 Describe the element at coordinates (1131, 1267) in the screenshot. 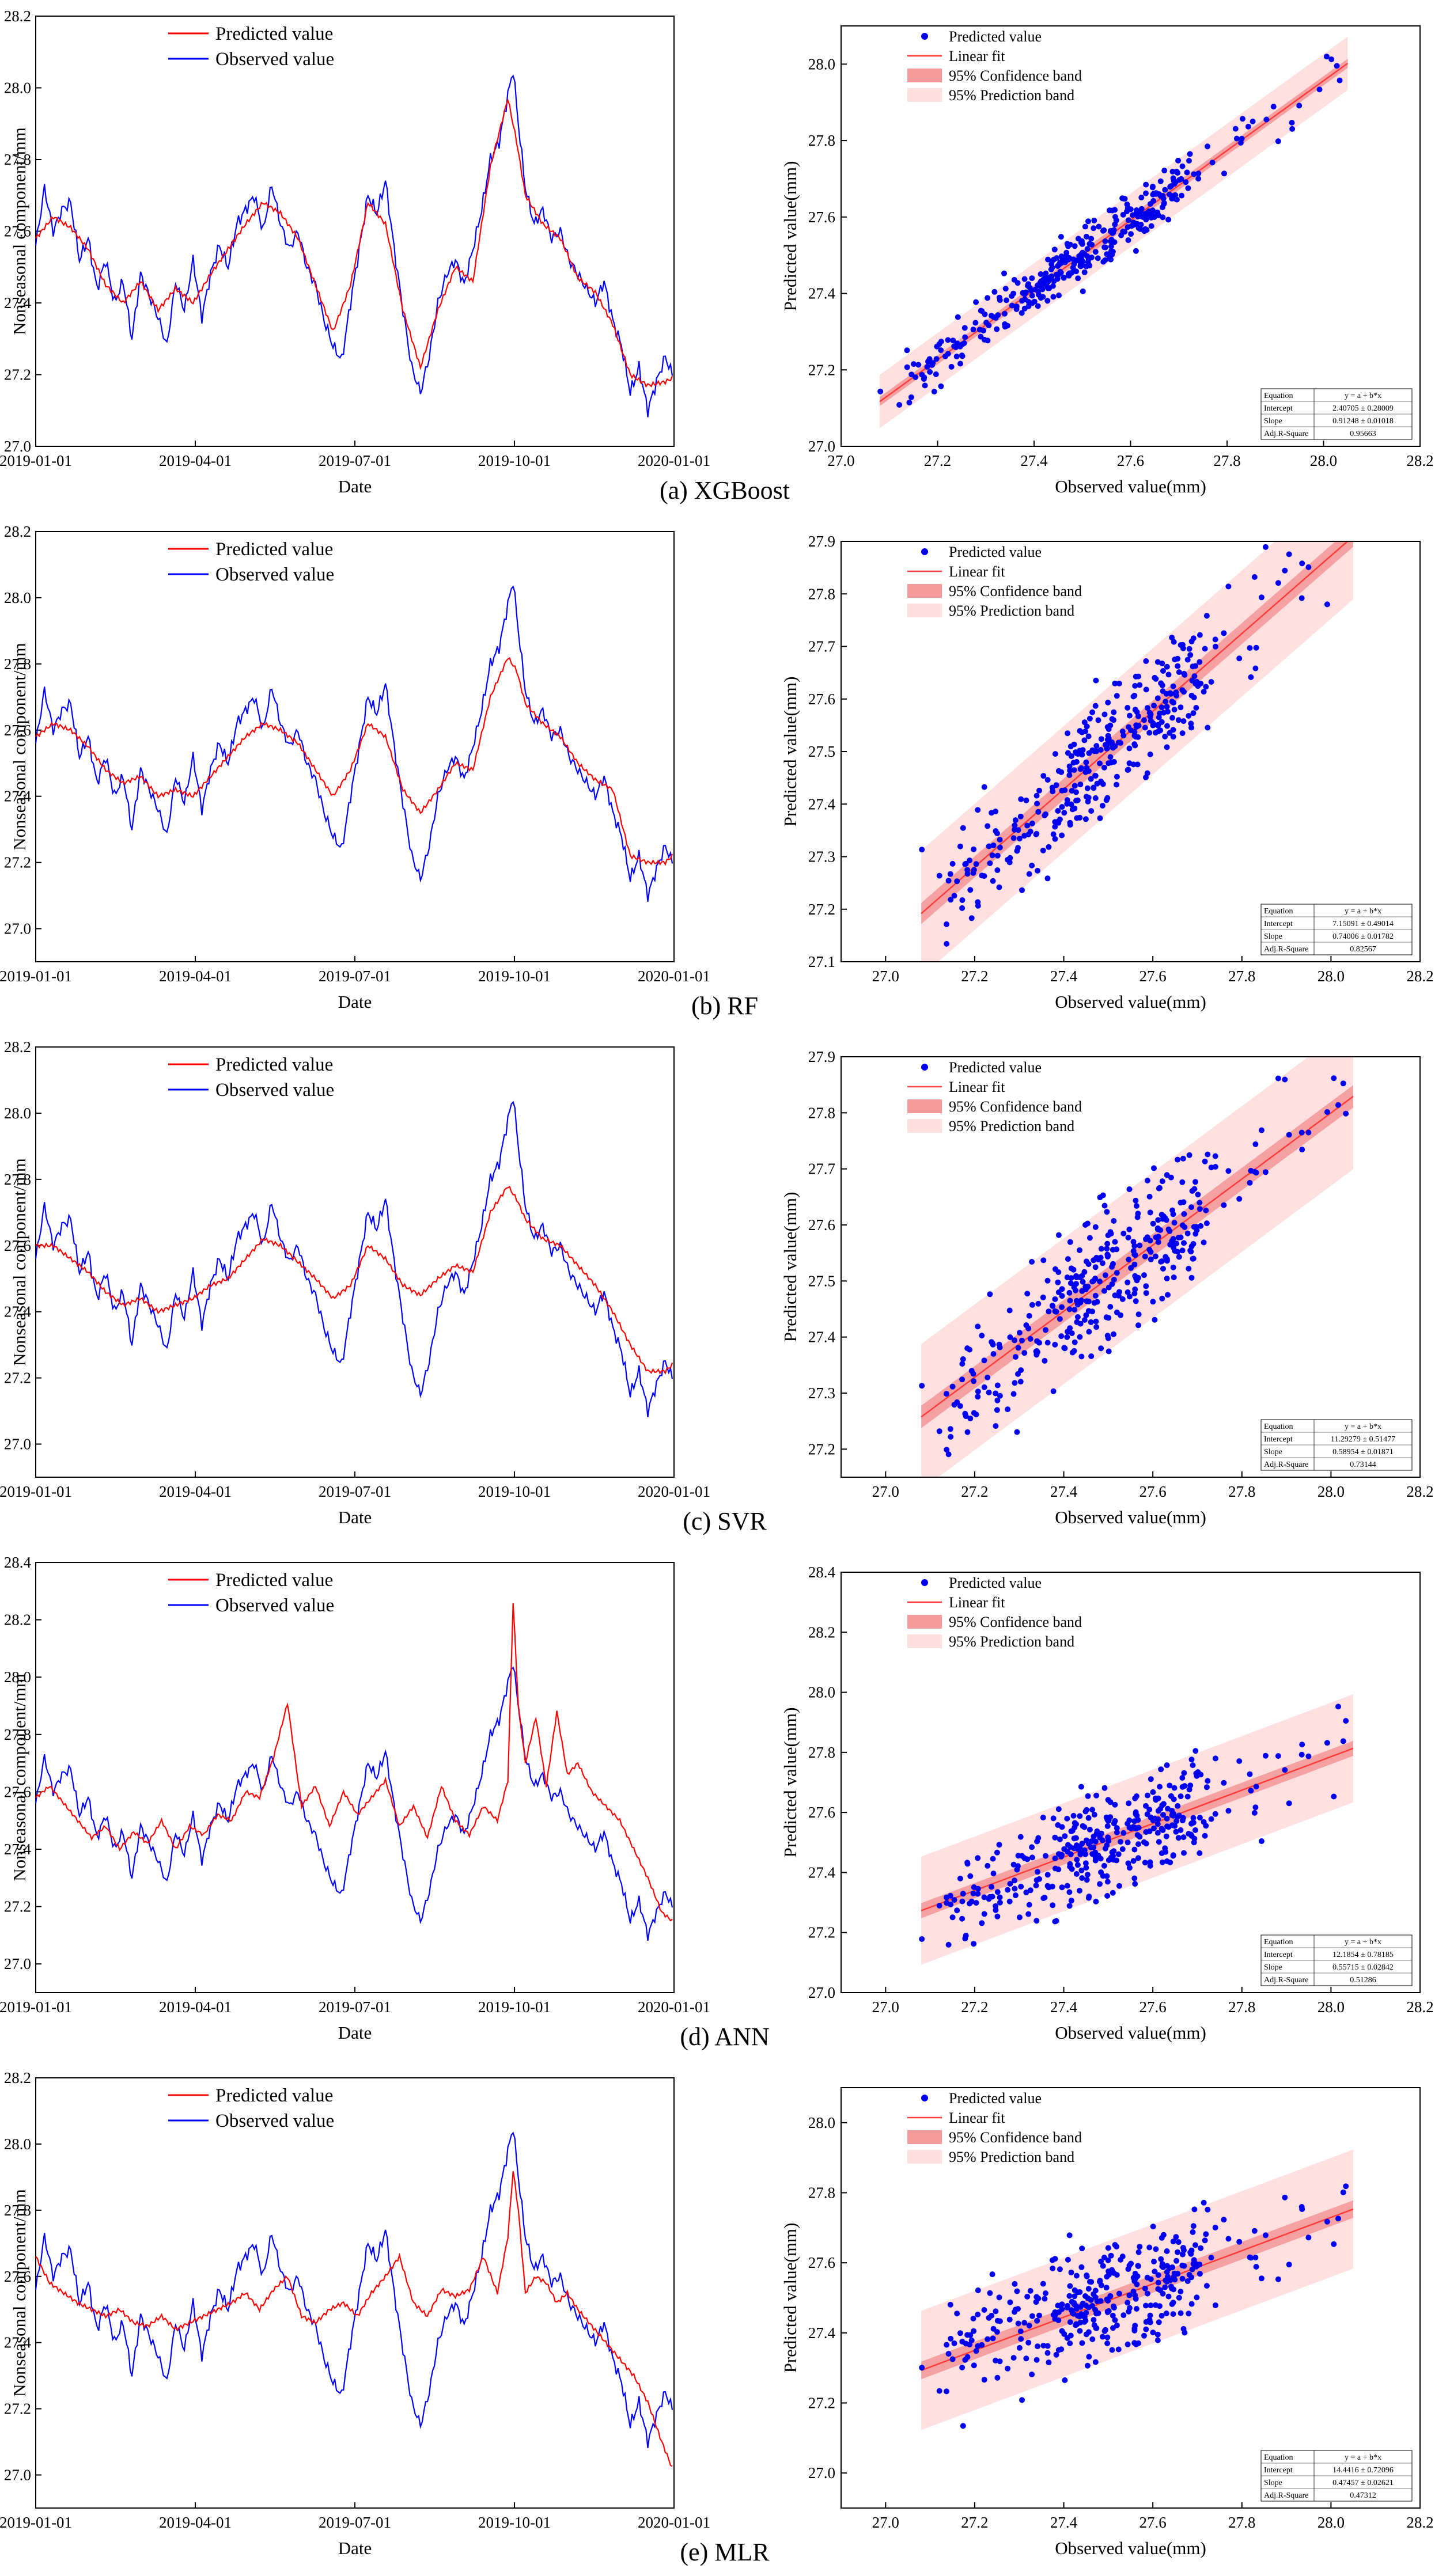

I see `scatter-frame` at that location.